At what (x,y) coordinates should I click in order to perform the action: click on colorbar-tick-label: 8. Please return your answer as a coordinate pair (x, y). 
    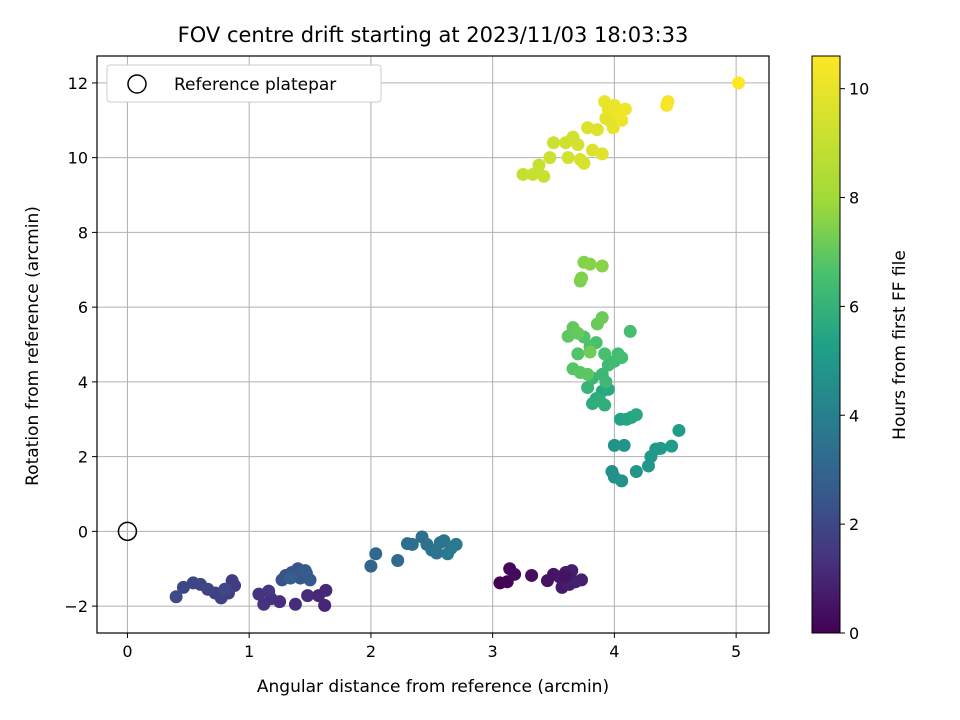
    Looking at the image, I should click on (854, 198).